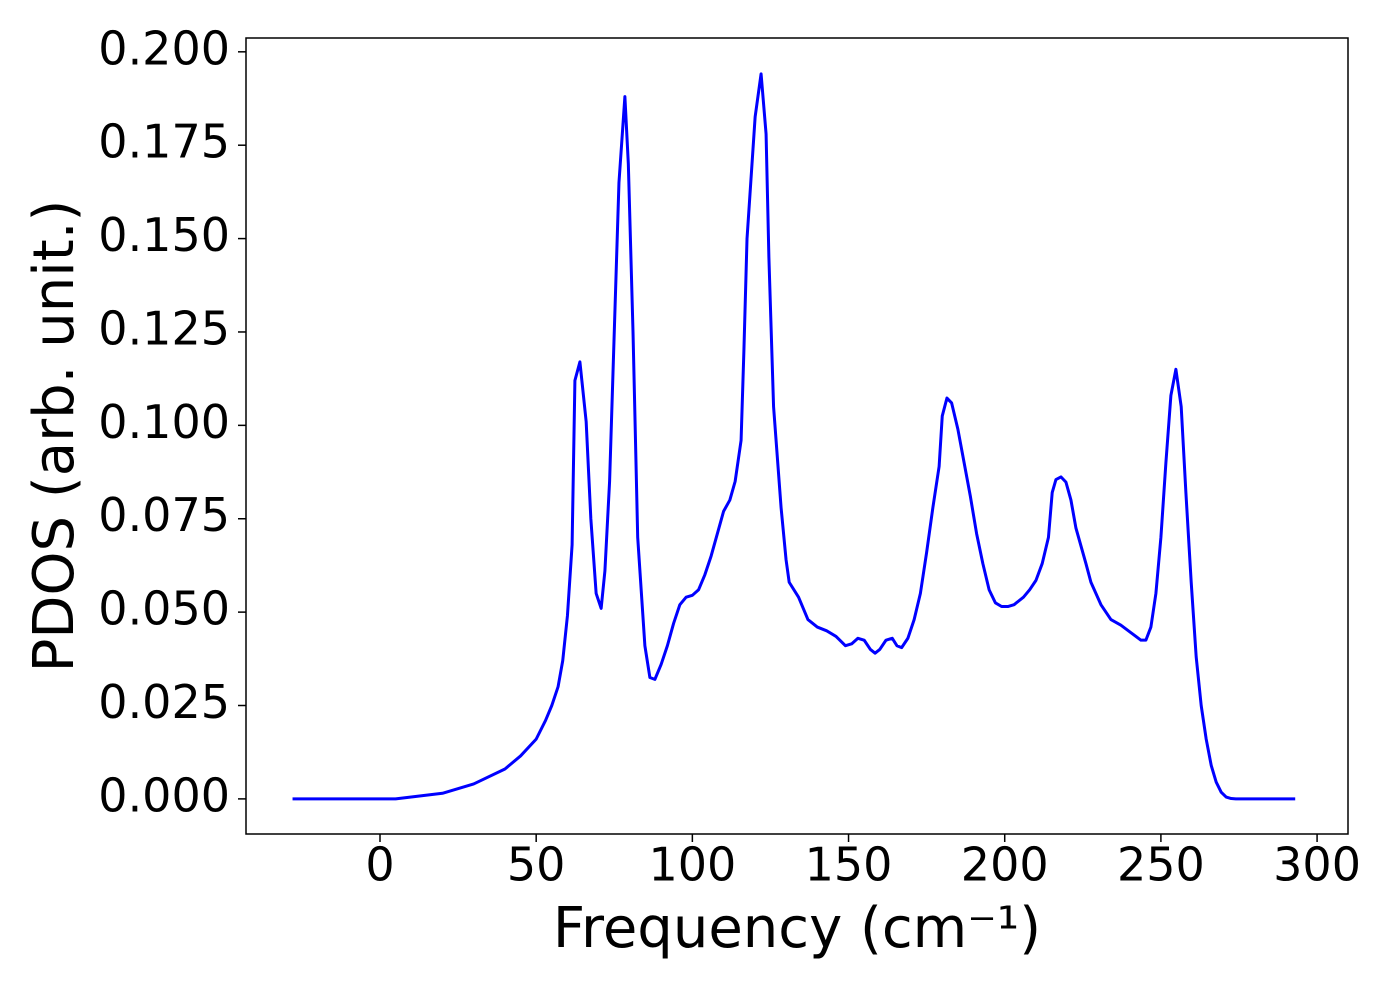 The width and height of the screenshot is (1400, 1000). I want to click on y-tick-label: 0.025, so click(164, 702).